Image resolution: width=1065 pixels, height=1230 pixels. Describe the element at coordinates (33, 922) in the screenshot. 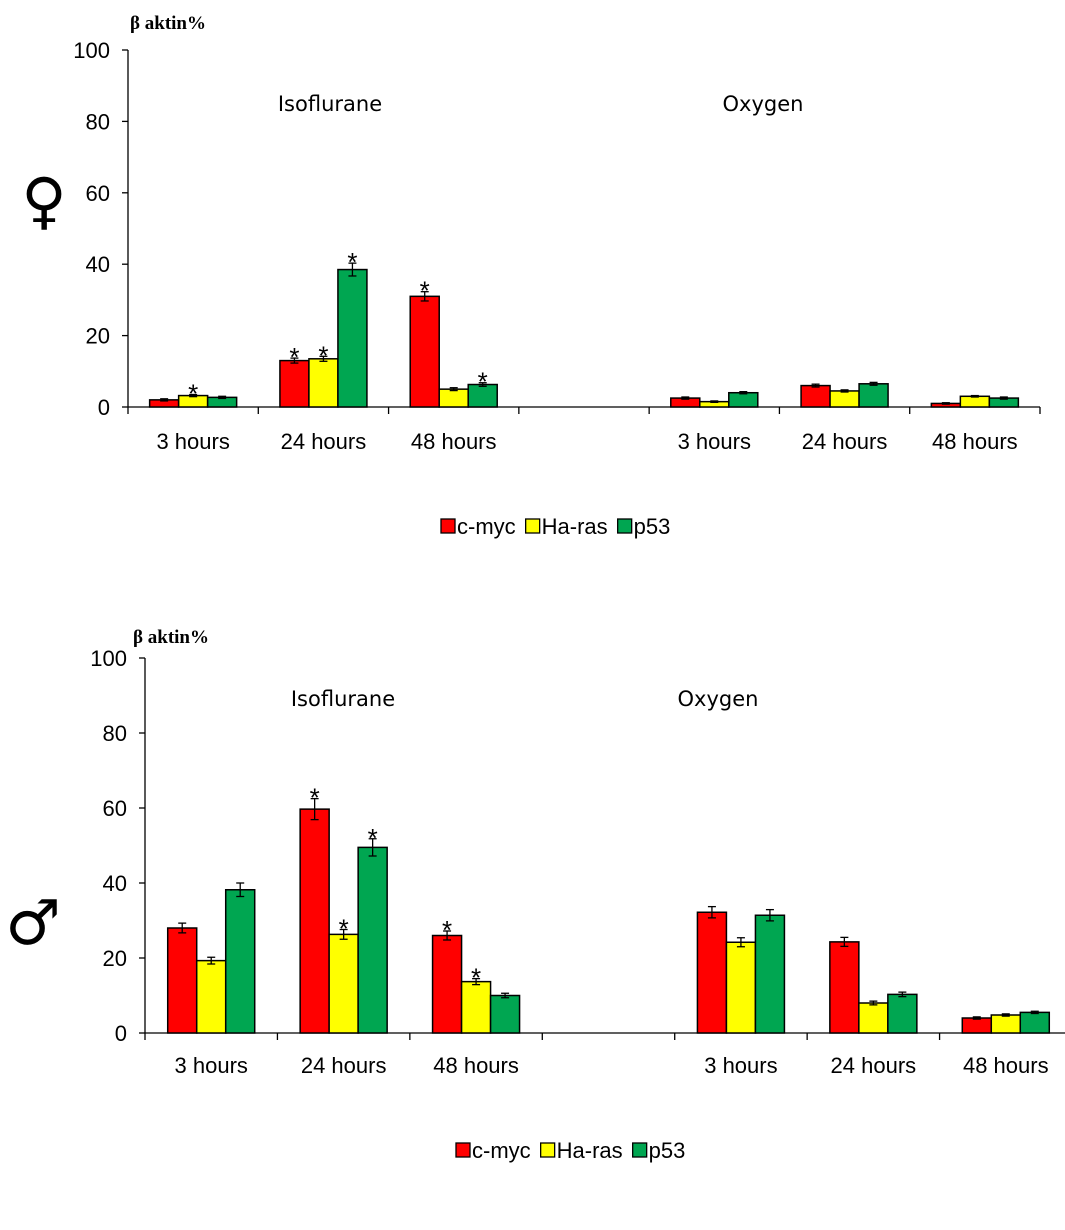

I see `sex-symbol: ♂` at that location.